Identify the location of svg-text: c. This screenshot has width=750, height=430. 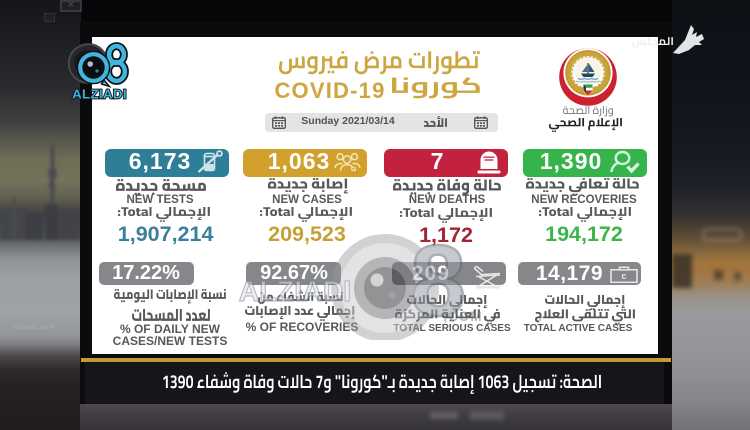
(623, 276).